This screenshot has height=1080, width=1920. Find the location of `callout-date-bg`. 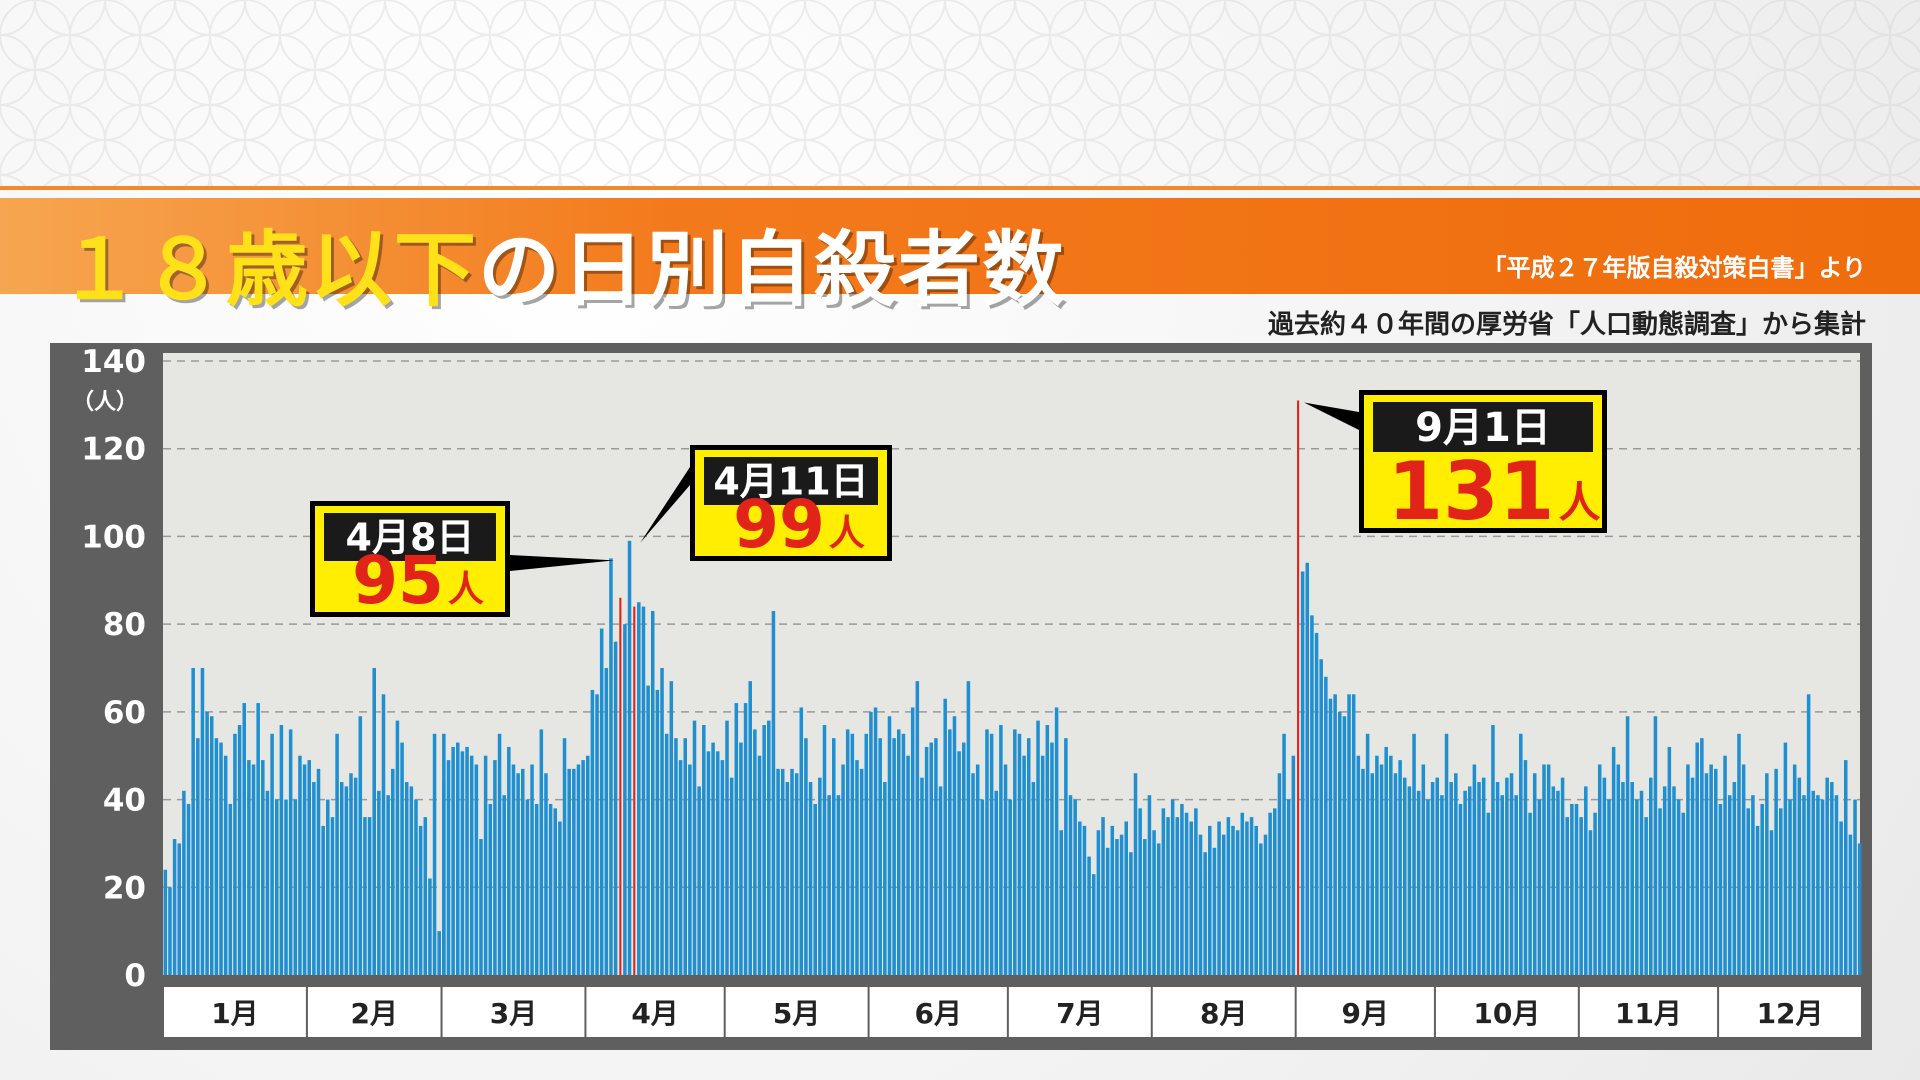

callout-date-bg is located at coordinates (410, 537).